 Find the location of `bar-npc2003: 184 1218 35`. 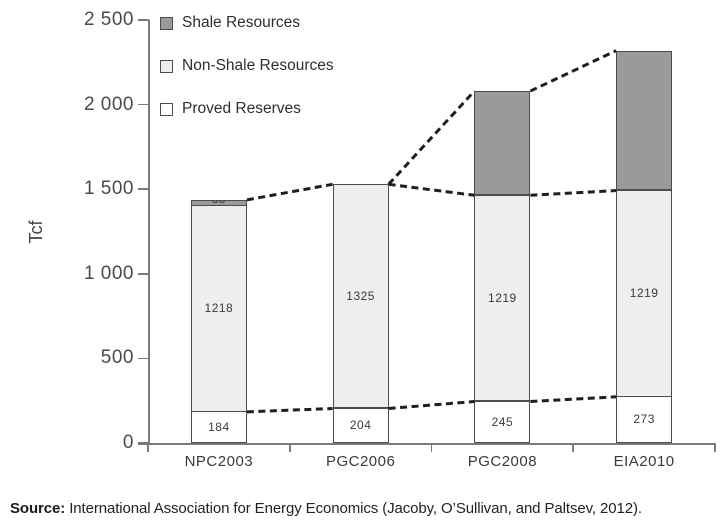

bar-npc2003: 184 1218 35 is located at coordinates (218, 321).